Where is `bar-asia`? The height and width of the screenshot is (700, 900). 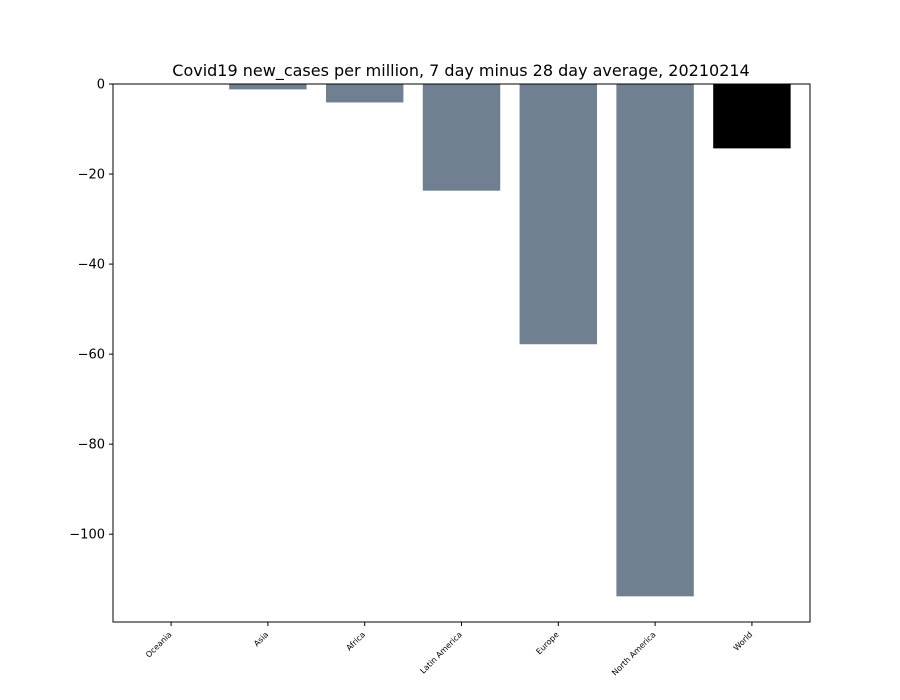 bar-asia is located at coordinates (268, 87).